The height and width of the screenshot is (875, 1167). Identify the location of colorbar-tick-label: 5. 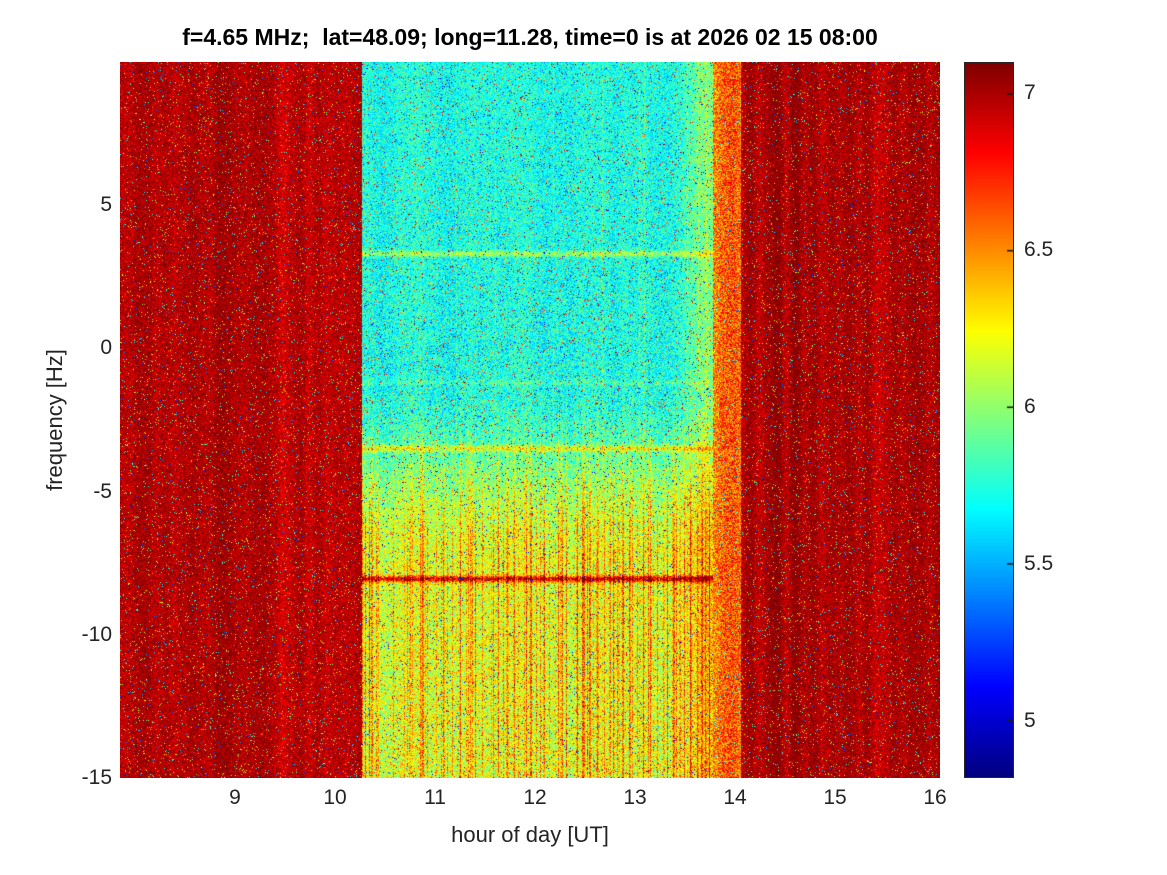
(1030, 721).